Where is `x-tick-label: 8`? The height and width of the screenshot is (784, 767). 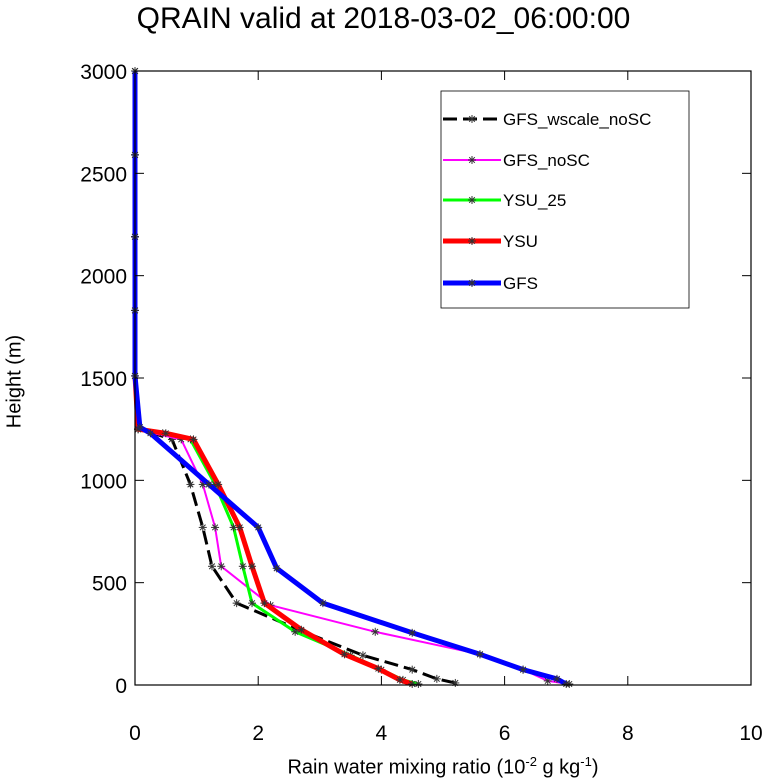 x-tick-label: 8 is located at coordinates (628, 733).